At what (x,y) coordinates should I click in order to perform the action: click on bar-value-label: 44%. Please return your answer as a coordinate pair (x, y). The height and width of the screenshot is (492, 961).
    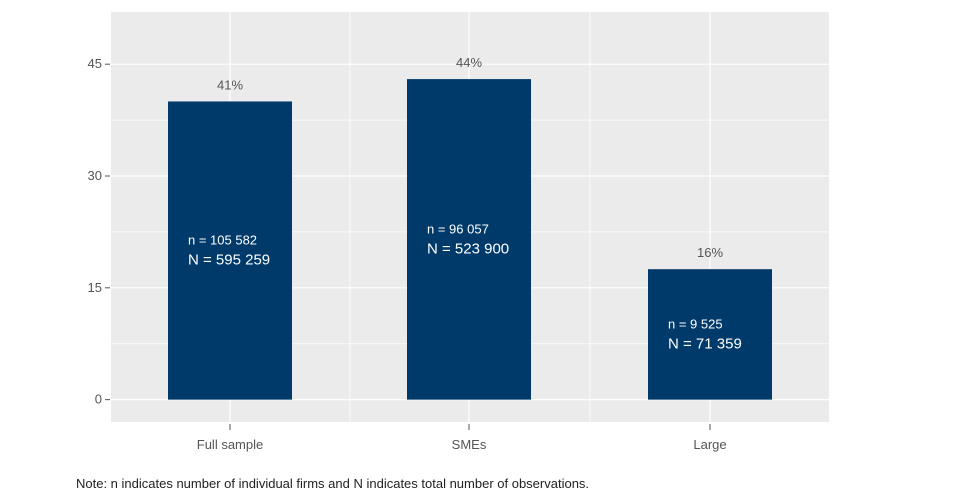
    Looking at the image, I should click on (469, 62).